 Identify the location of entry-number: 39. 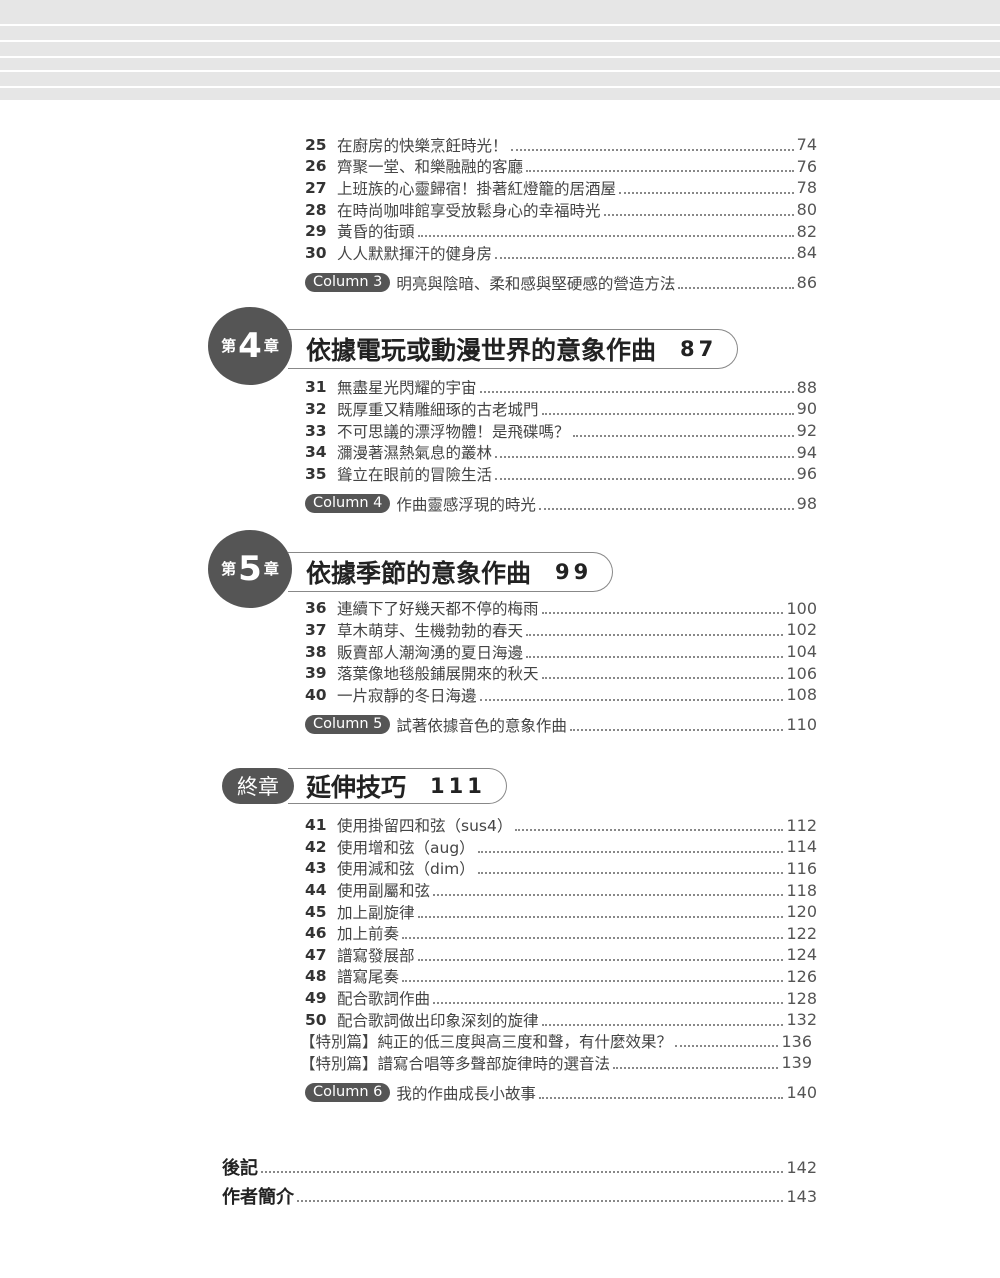
(316, 673).